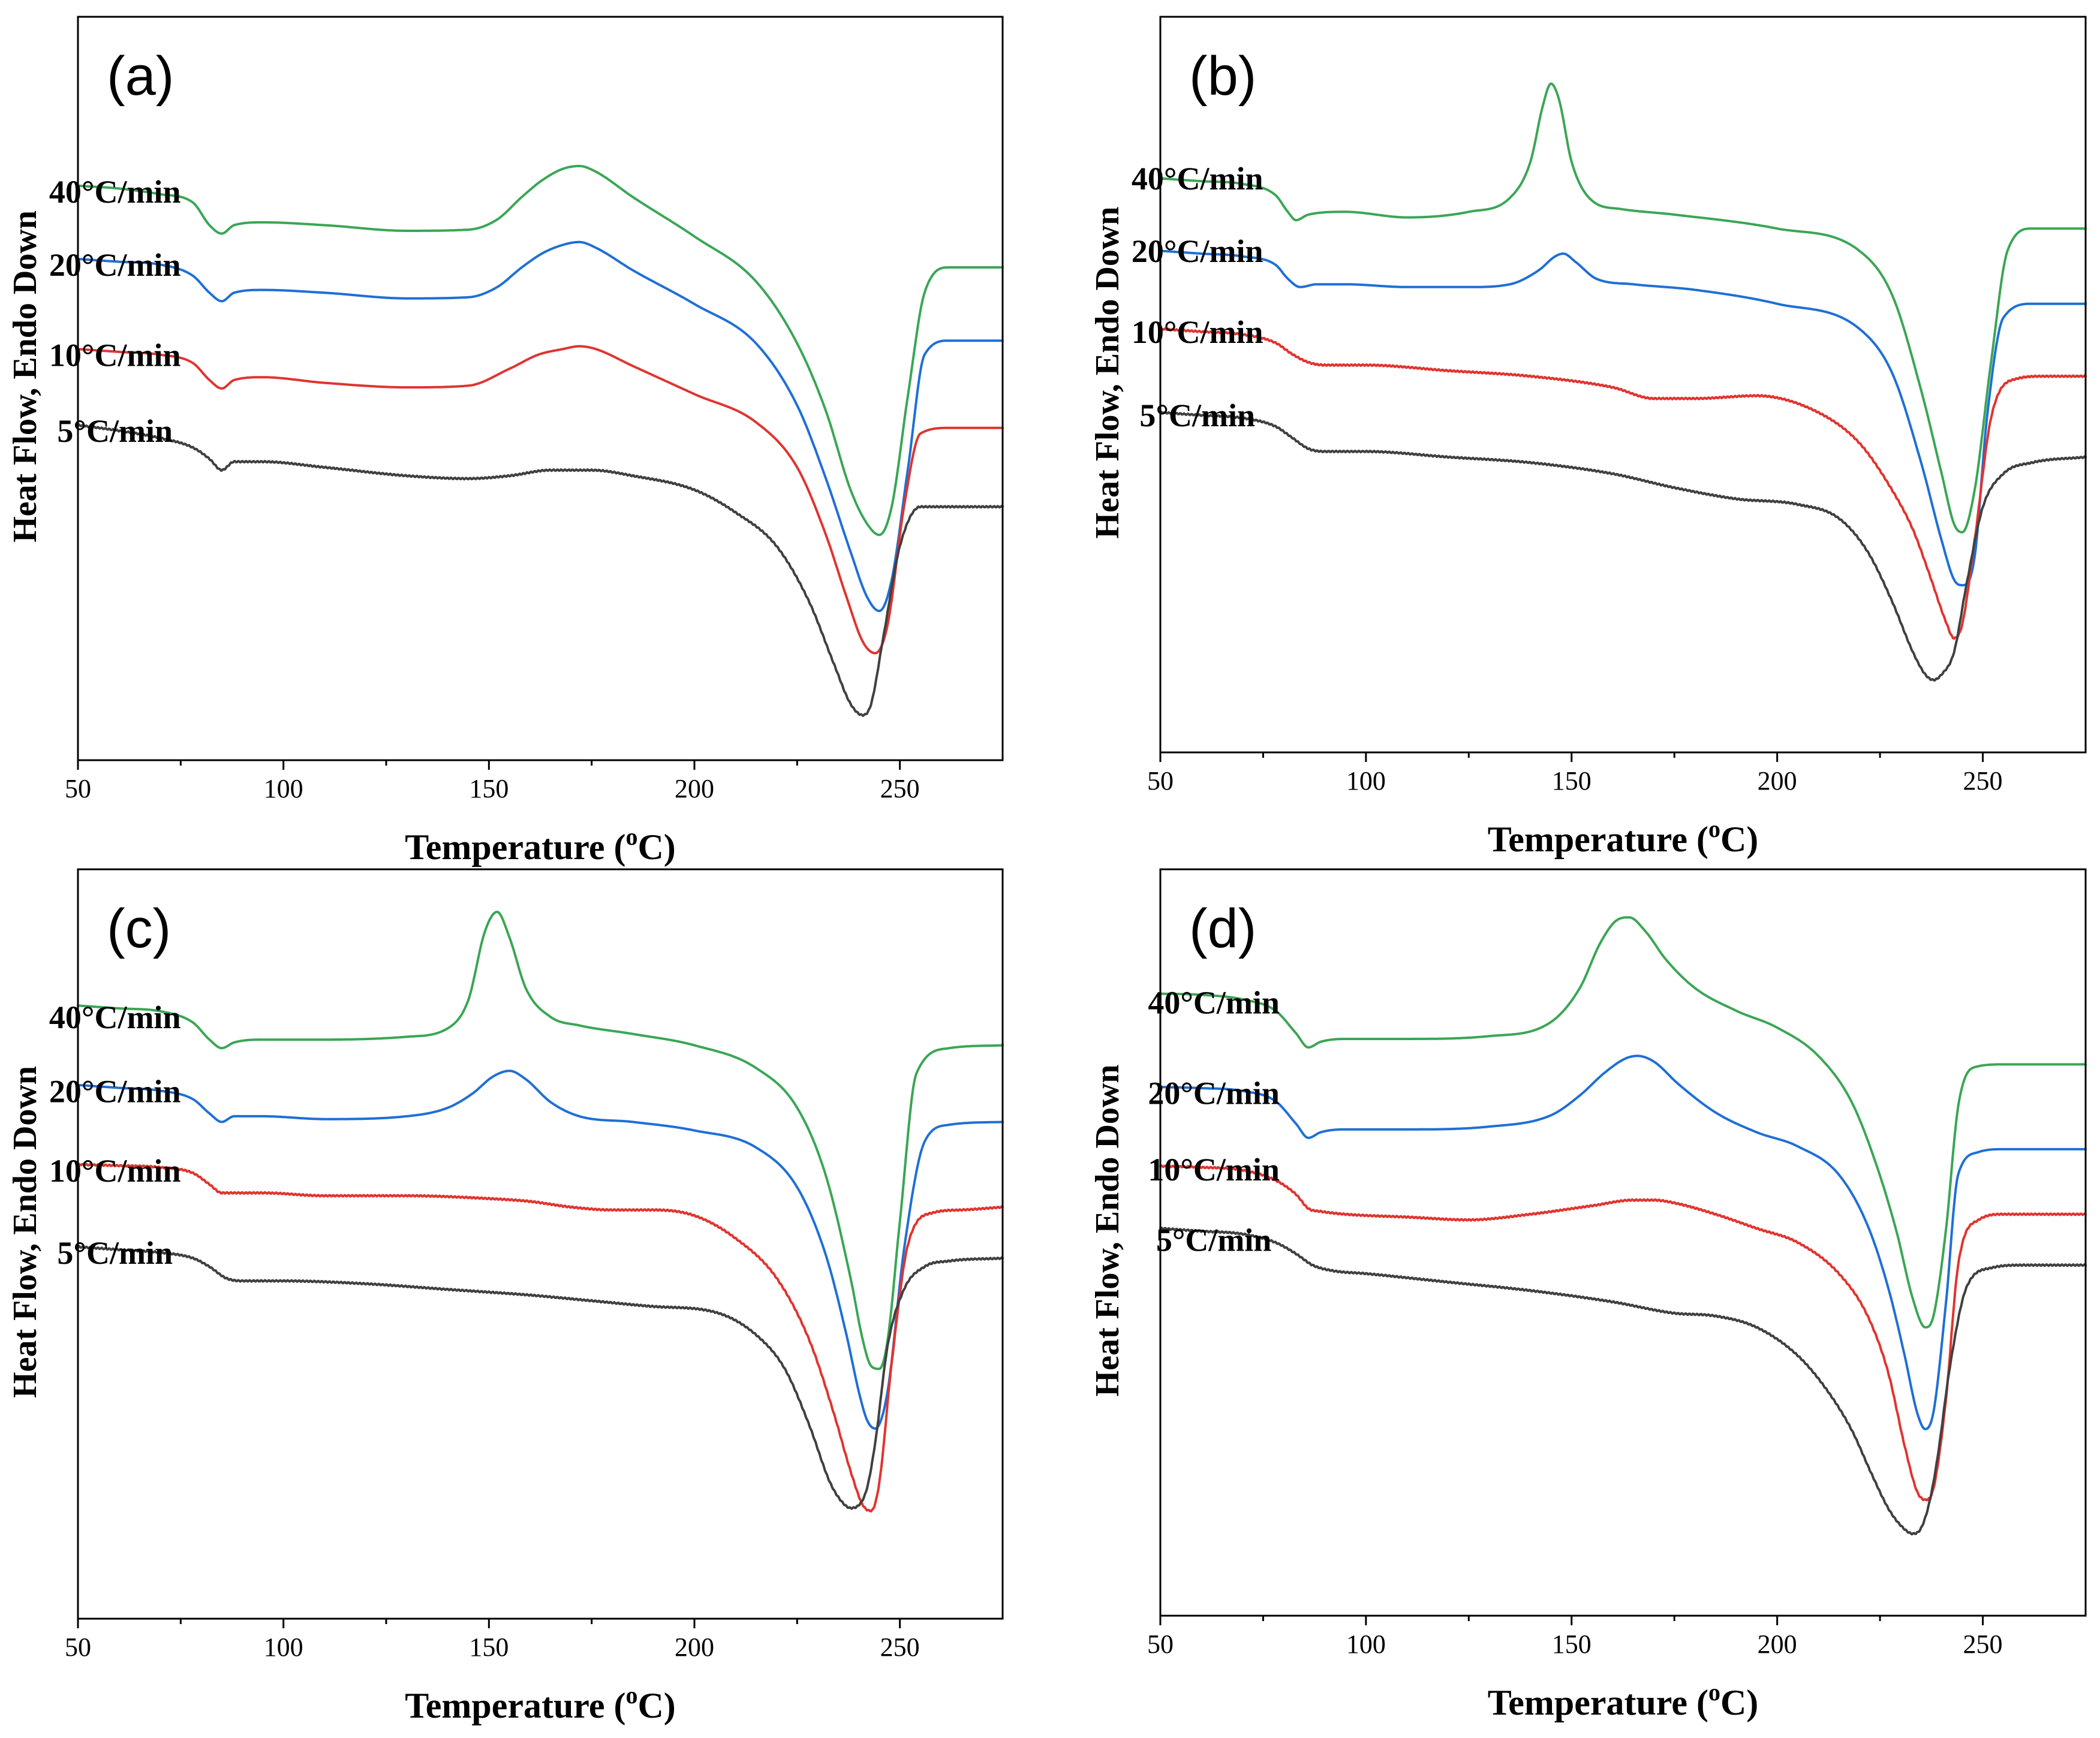  What do you see at coordinates (139, 928) in the screenshot?
I see `panel-label: (c)` at bounding box center [139, 928].